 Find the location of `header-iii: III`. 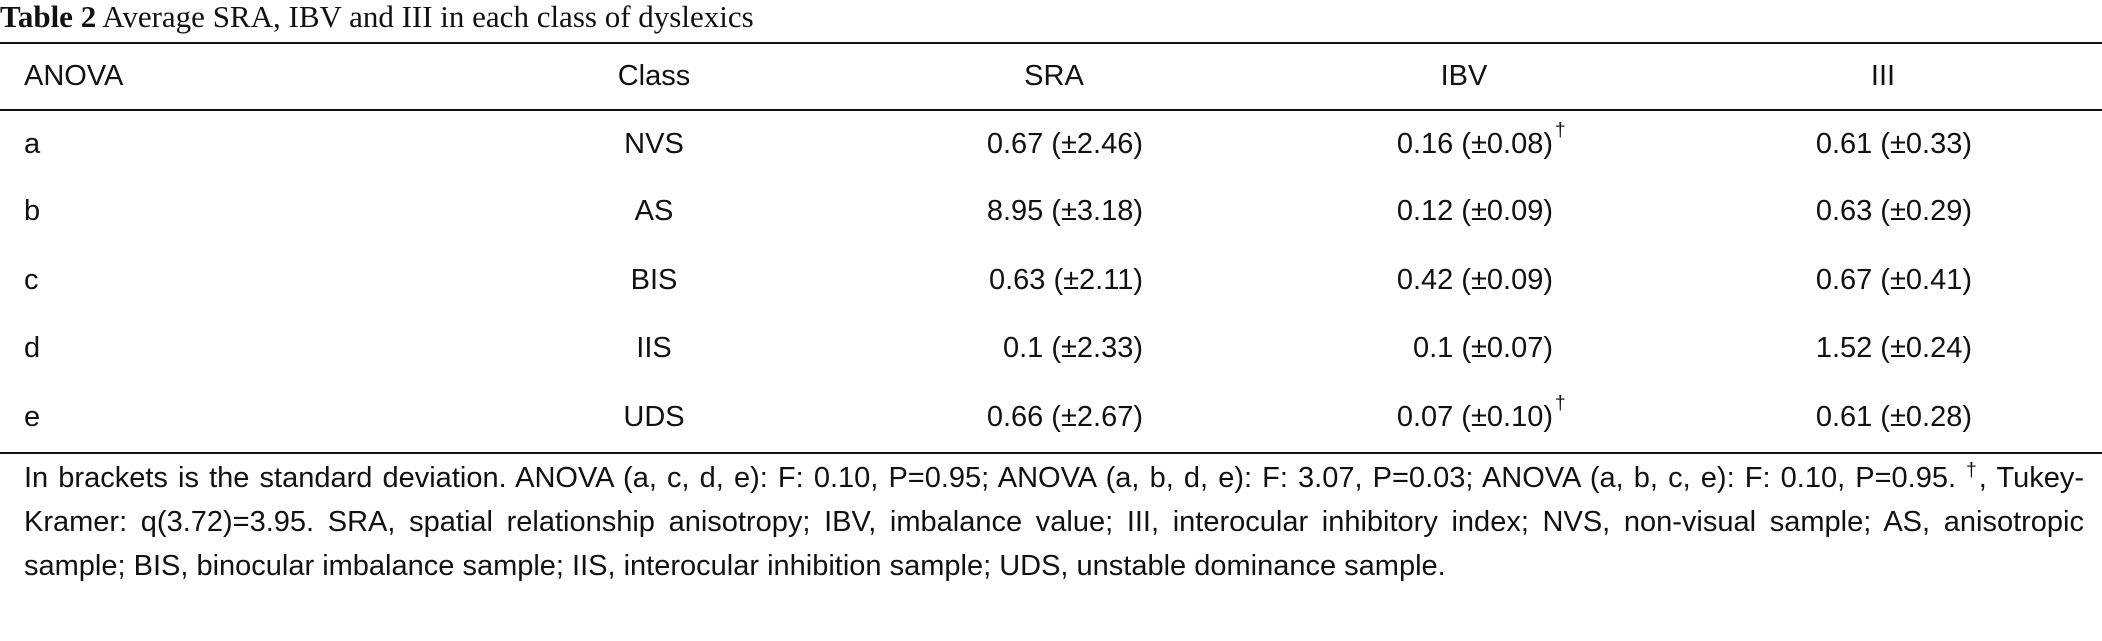

header-iii: III is located at coordinates (1883, 76).